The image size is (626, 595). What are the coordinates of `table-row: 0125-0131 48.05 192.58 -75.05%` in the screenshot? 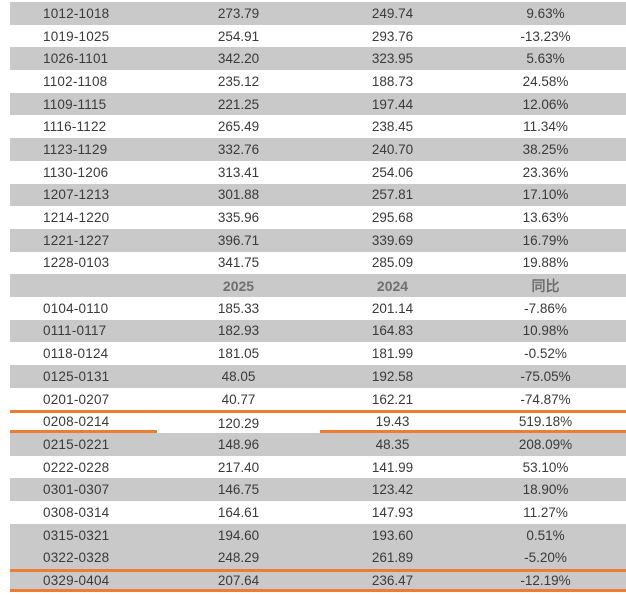 It's located at (318, 376).